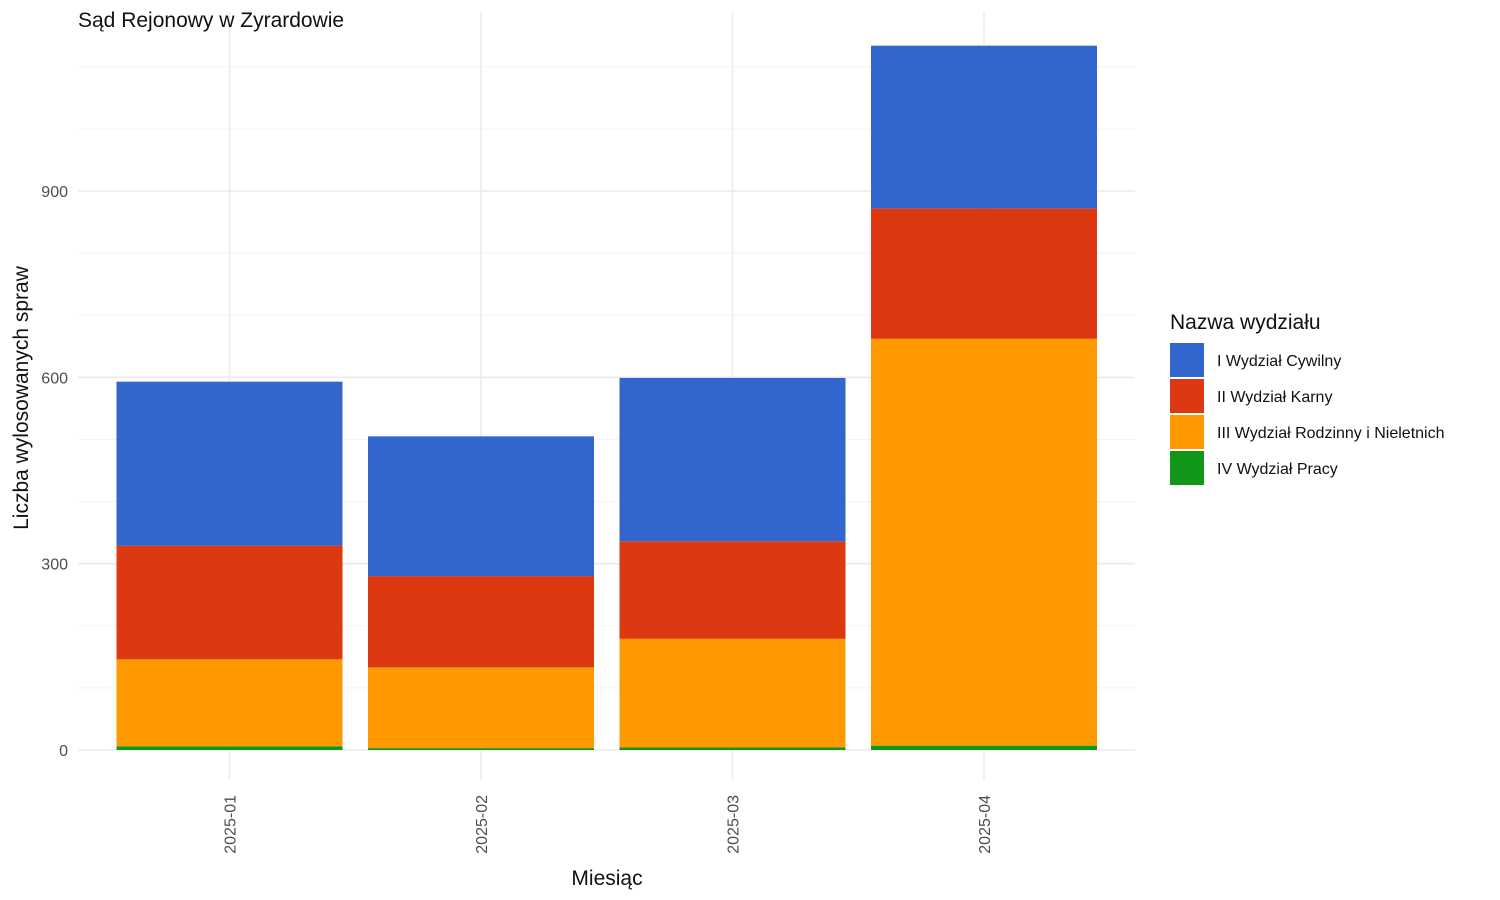  Describe the element at coordinates (54, 565) in the screenshot. I see `y-tick-label: 300` at that location.